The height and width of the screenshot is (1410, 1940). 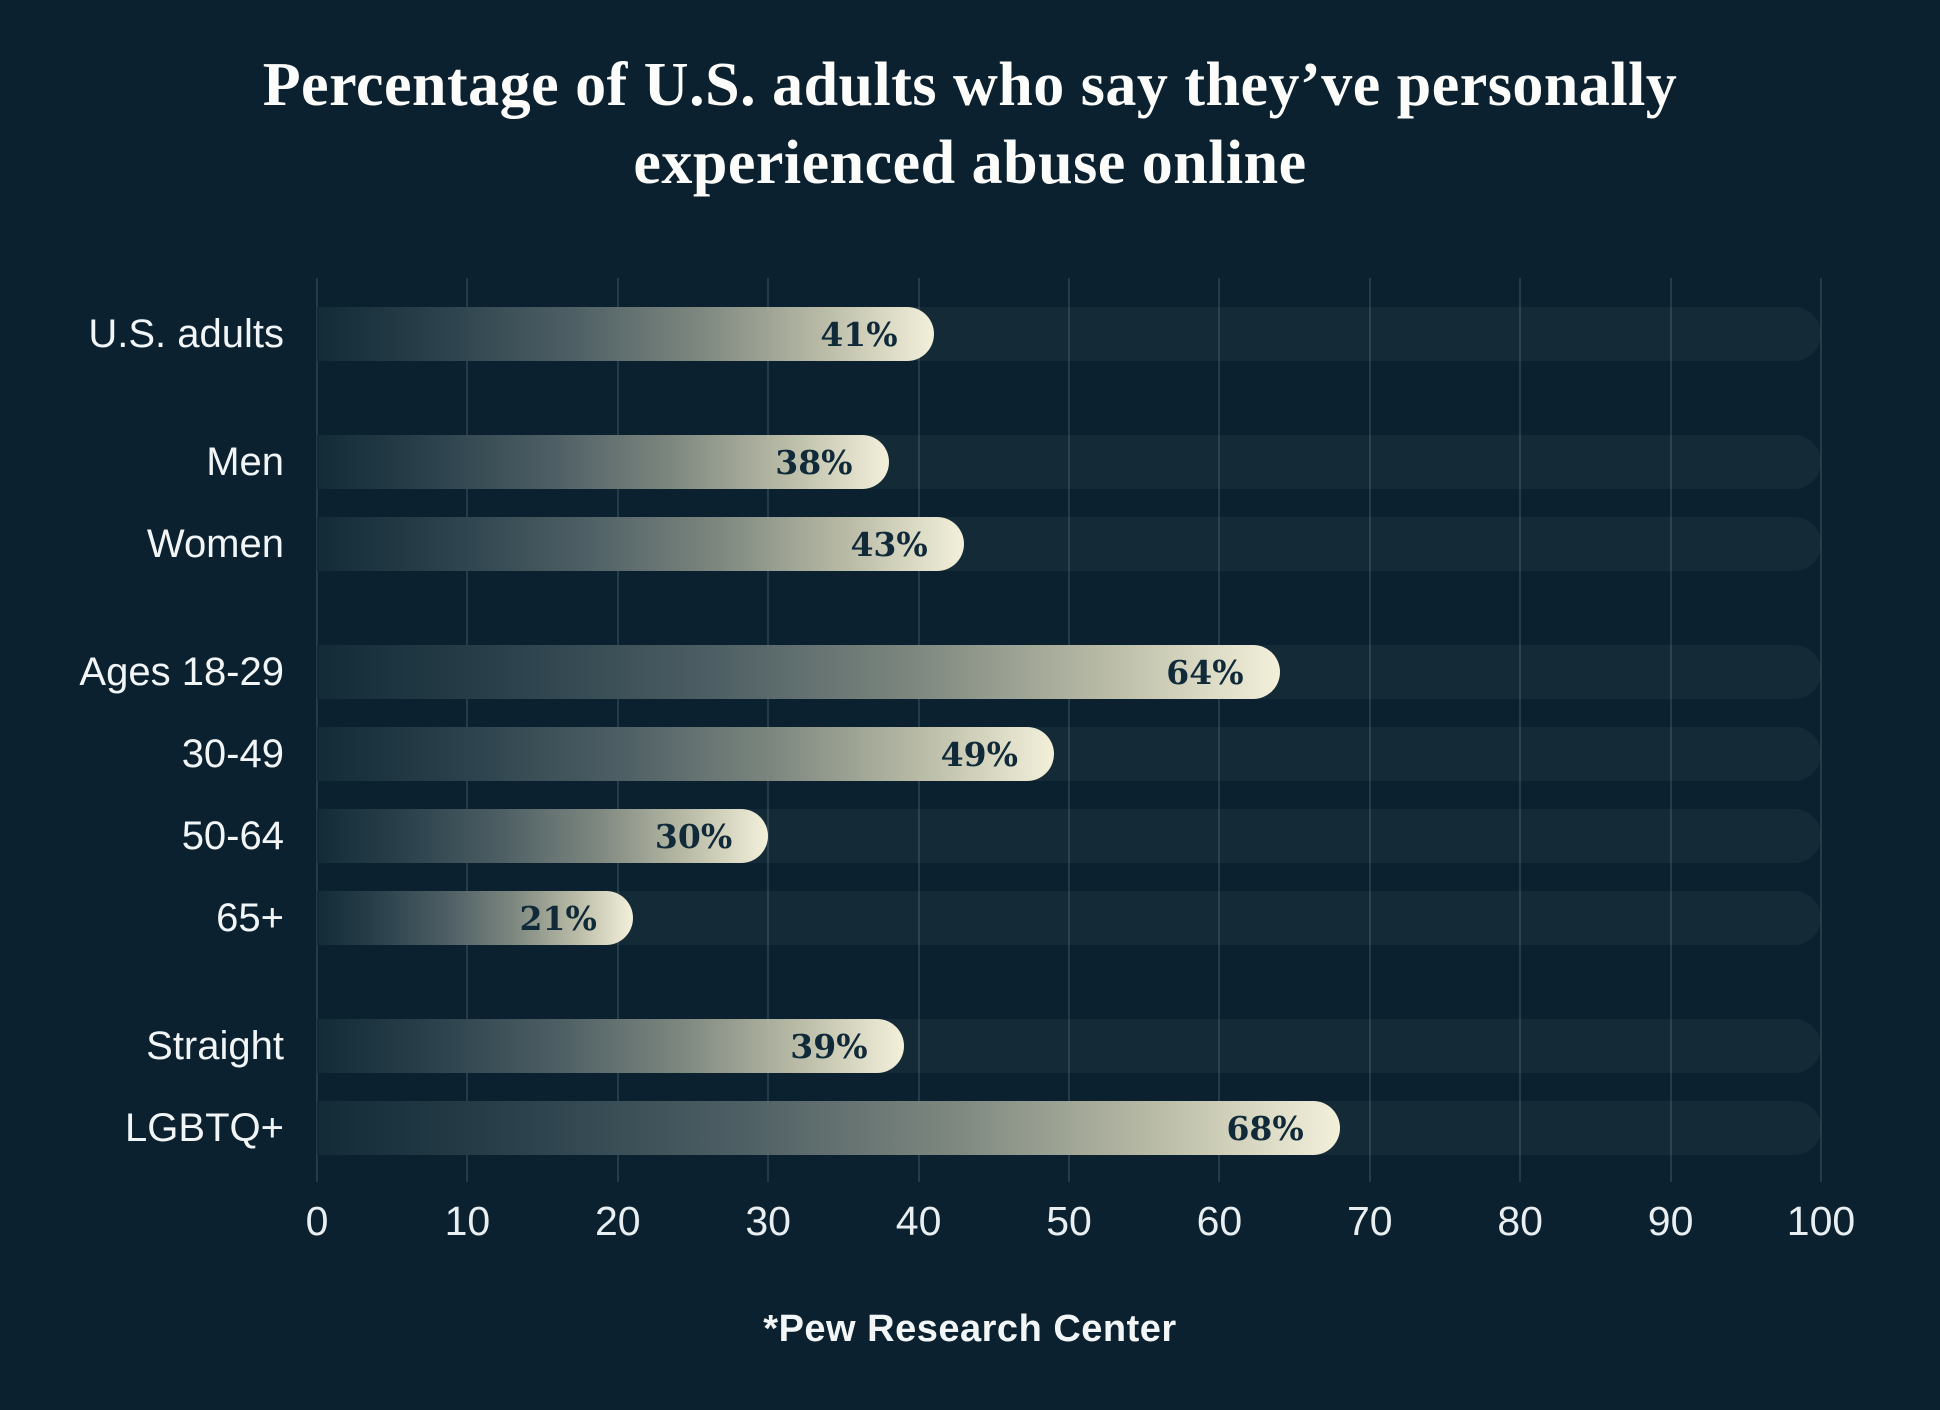 I want to click on chart-title-line-2: experienced abuse online, so click(x=970, y=163).